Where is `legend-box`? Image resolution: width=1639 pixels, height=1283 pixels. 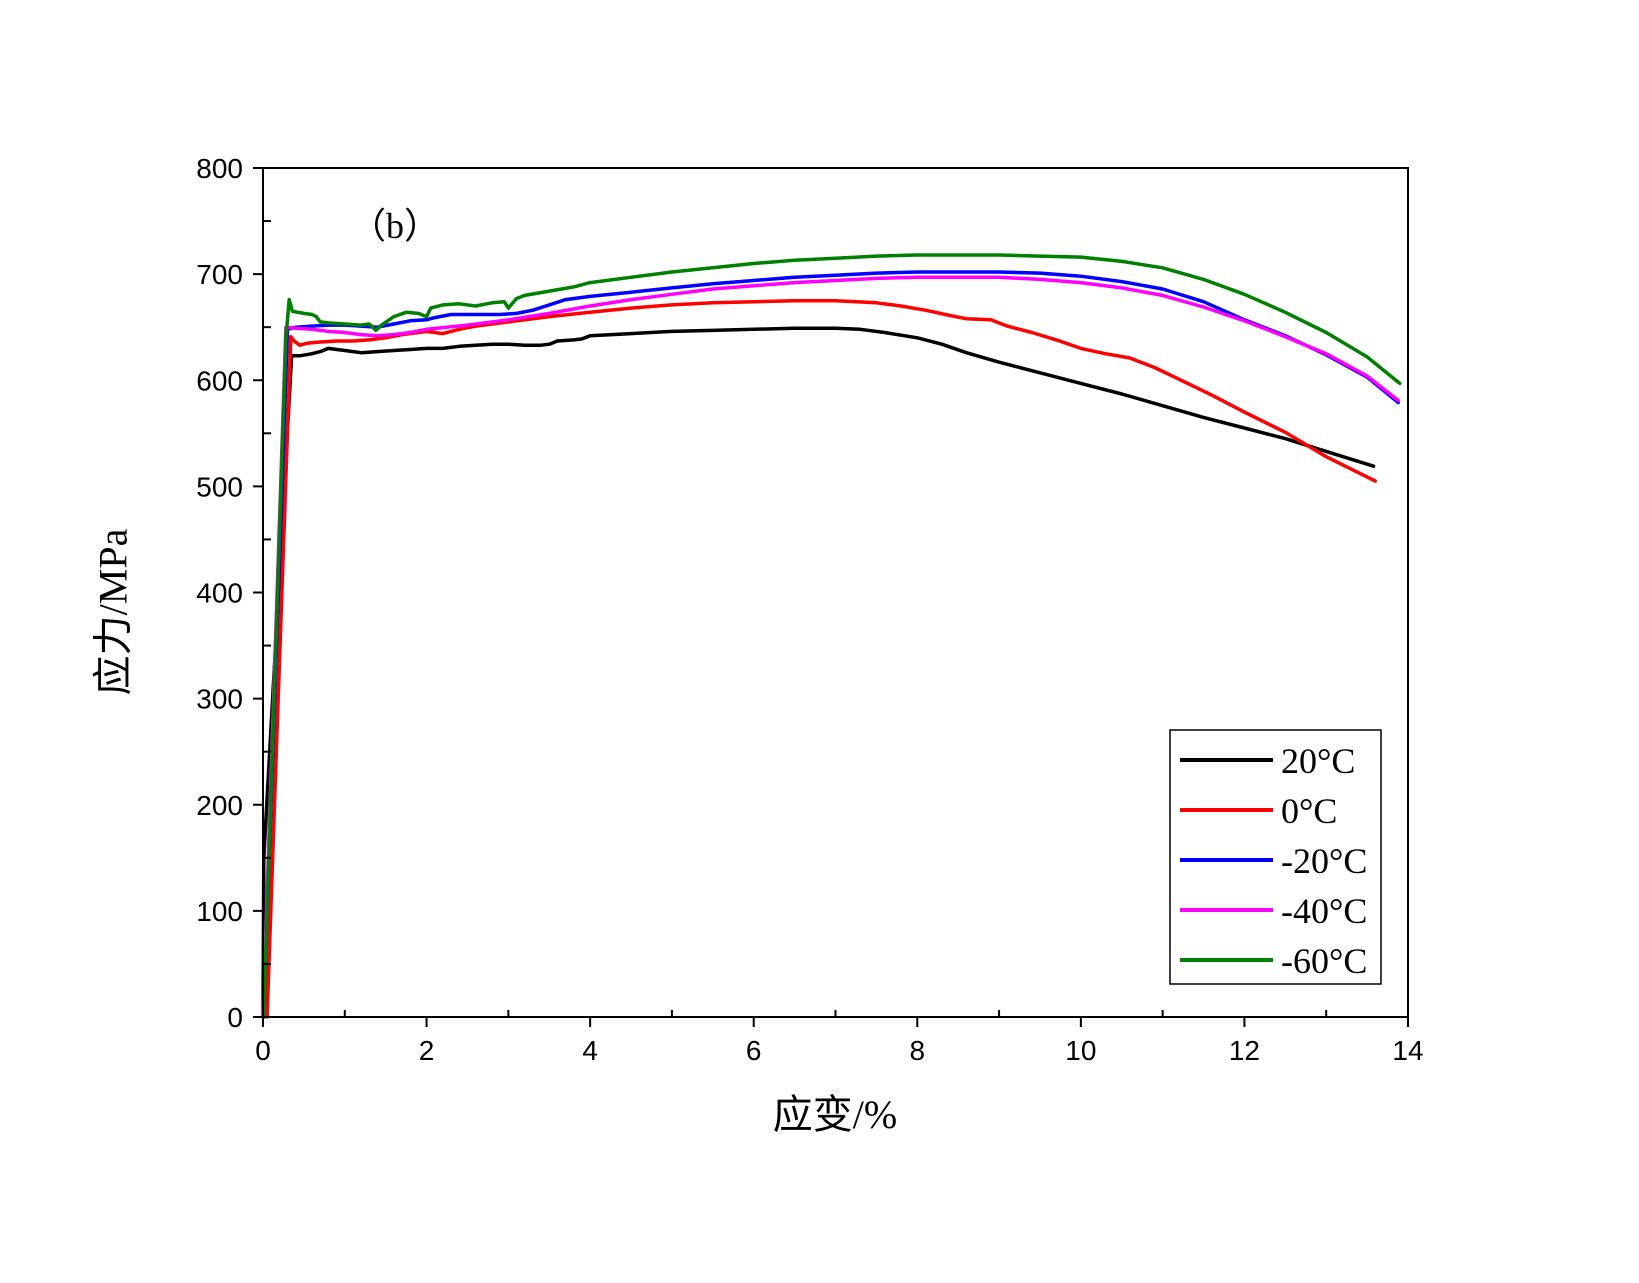 legend-box is located at coordinates (1275, 857).